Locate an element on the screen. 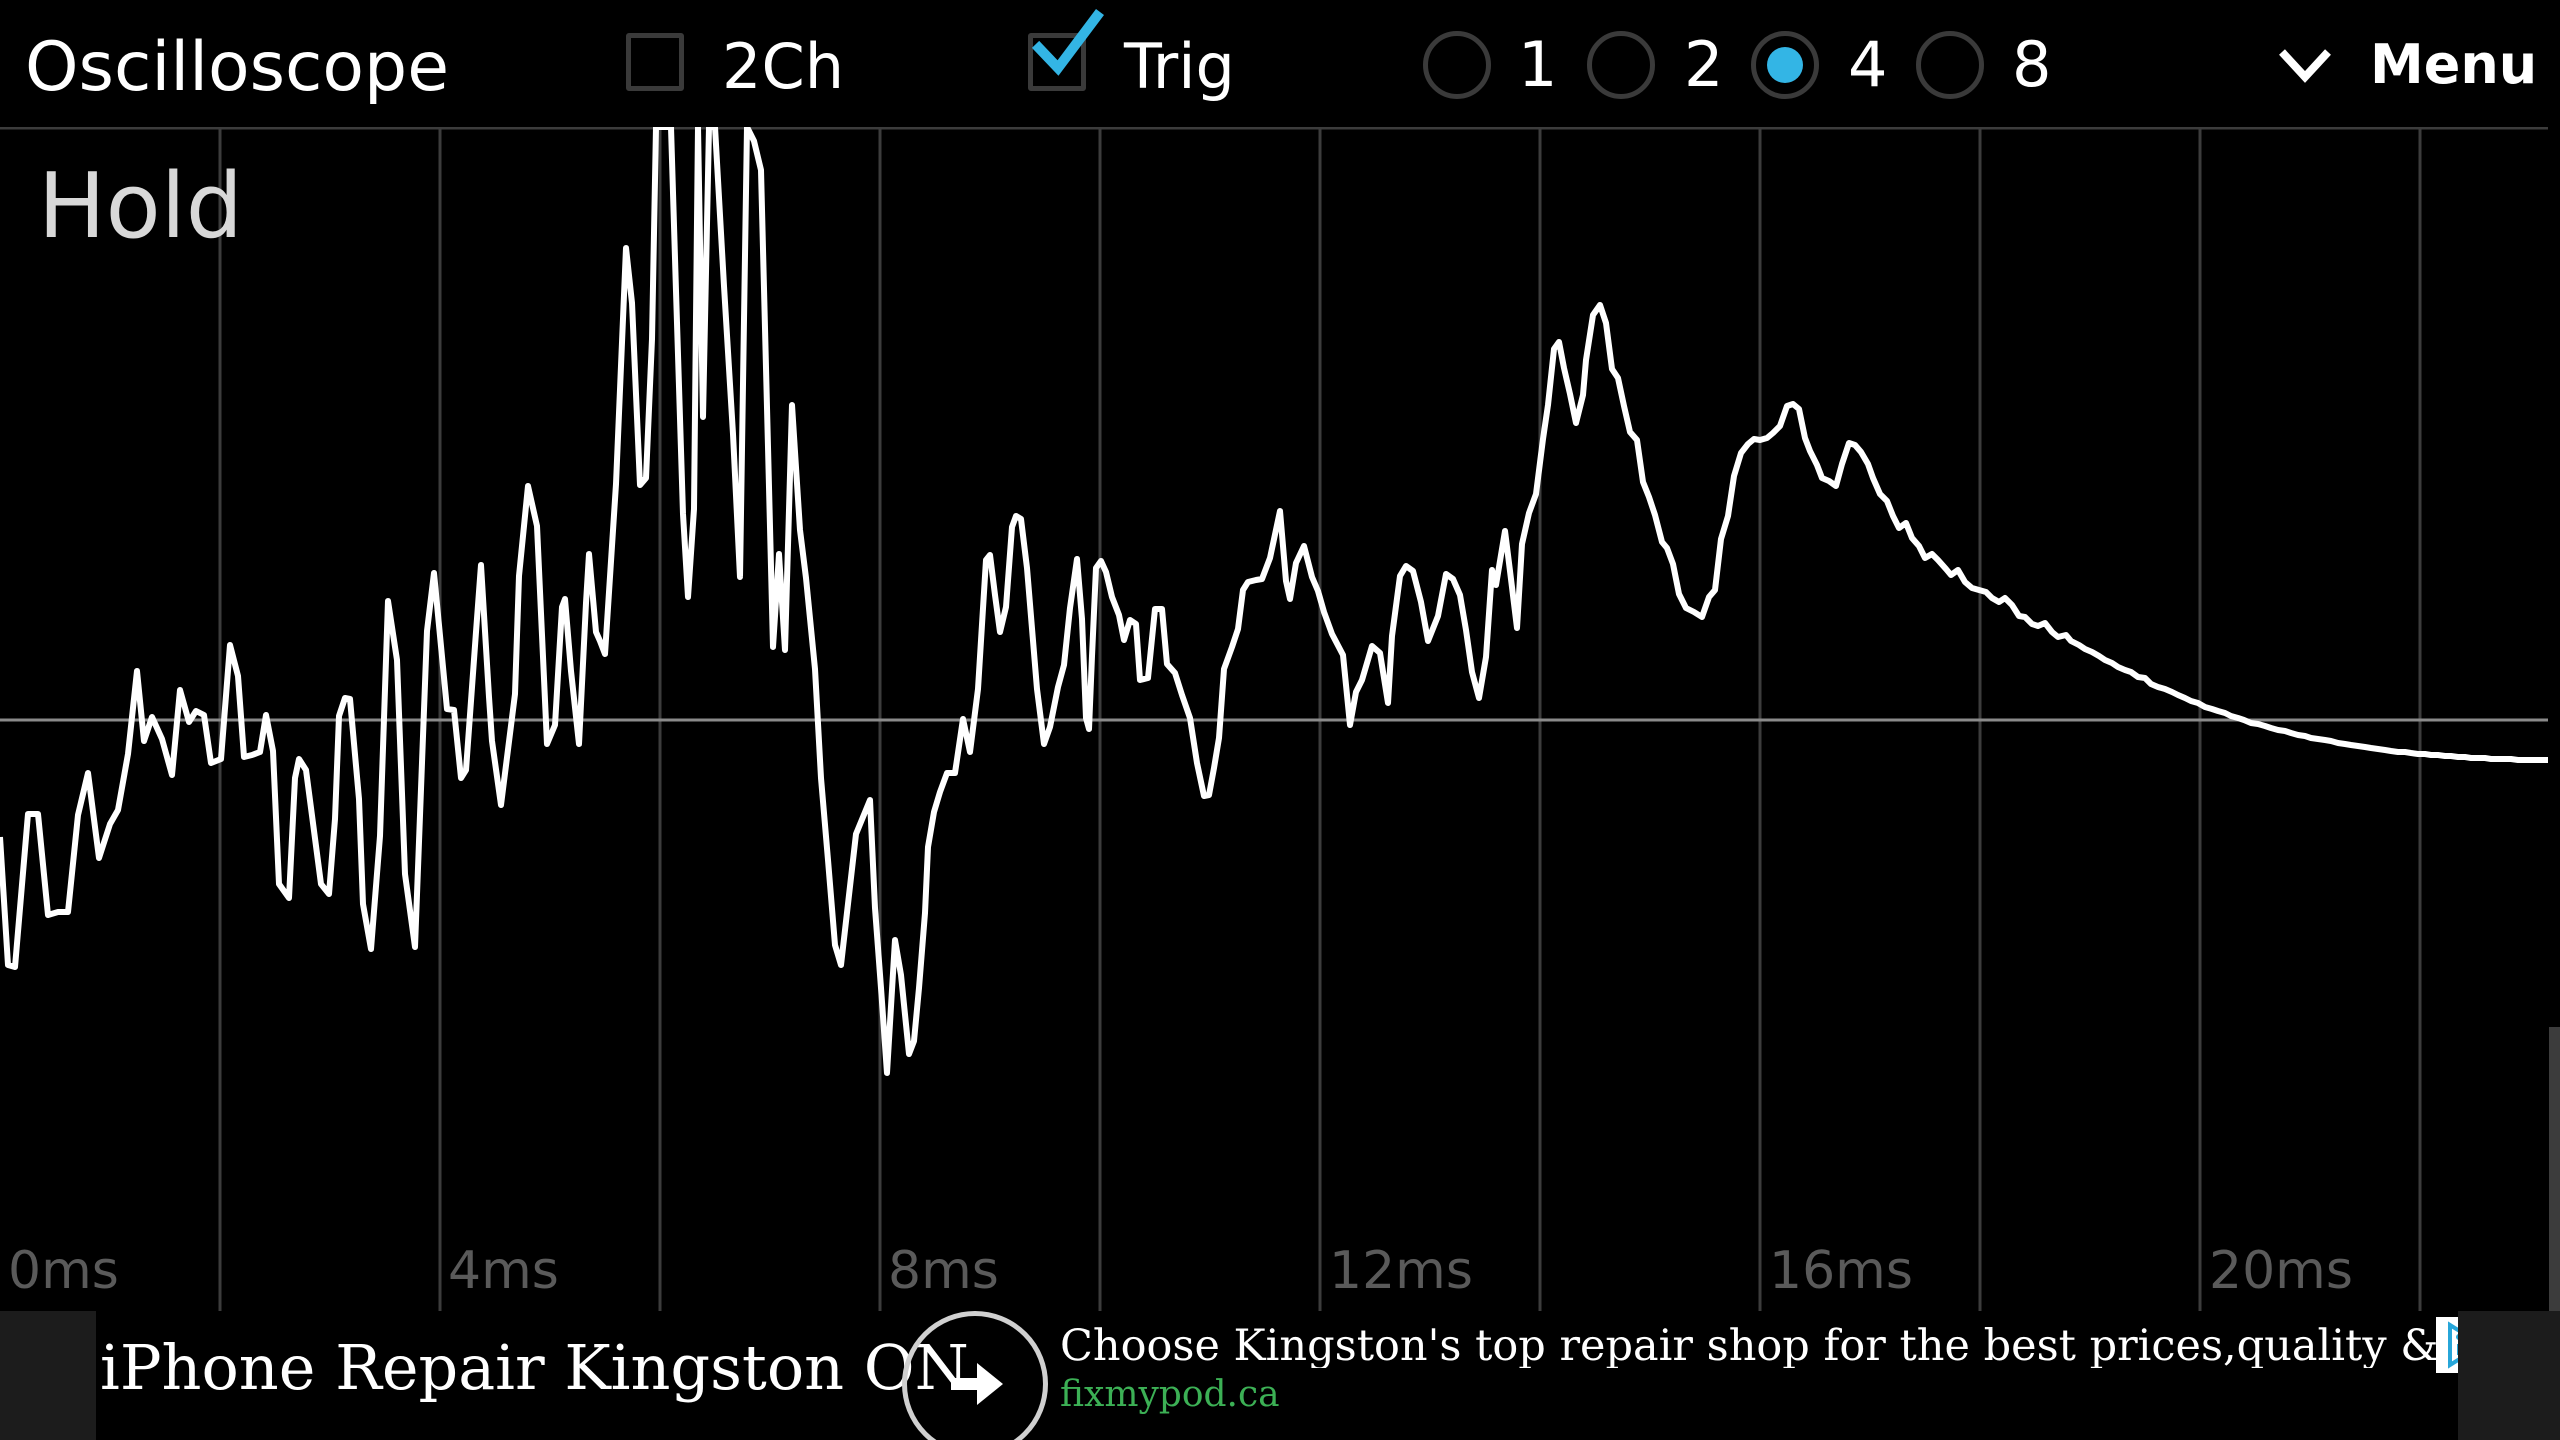 The height and width of the screenshot is (1440, 2560). menu-label: Menu is located at coordinates (2454, 64).